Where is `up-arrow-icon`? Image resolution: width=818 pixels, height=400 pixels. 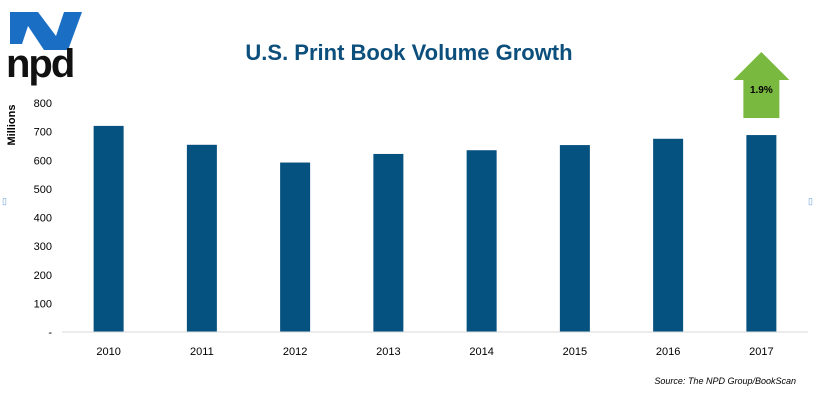 up-arrow-icon is located at coordinates (761, 85).